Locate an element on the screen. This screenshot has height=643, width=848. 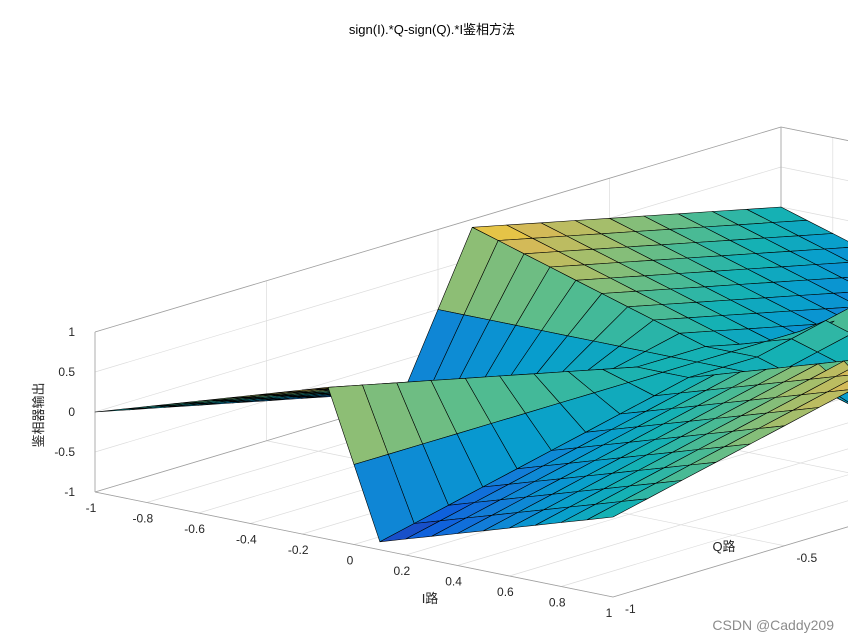
z-tick-label: 0.5 is located at coordinates (66, 372).